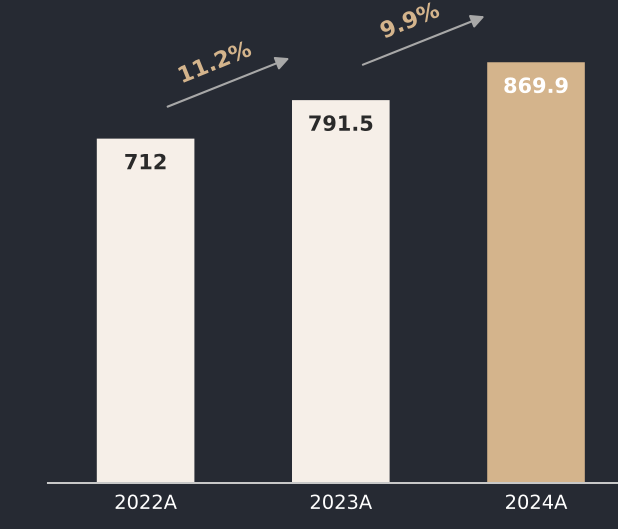 The width and height of the screenshot is (618, 529). I want to click on data-label: 869.9, so click(536, 85).